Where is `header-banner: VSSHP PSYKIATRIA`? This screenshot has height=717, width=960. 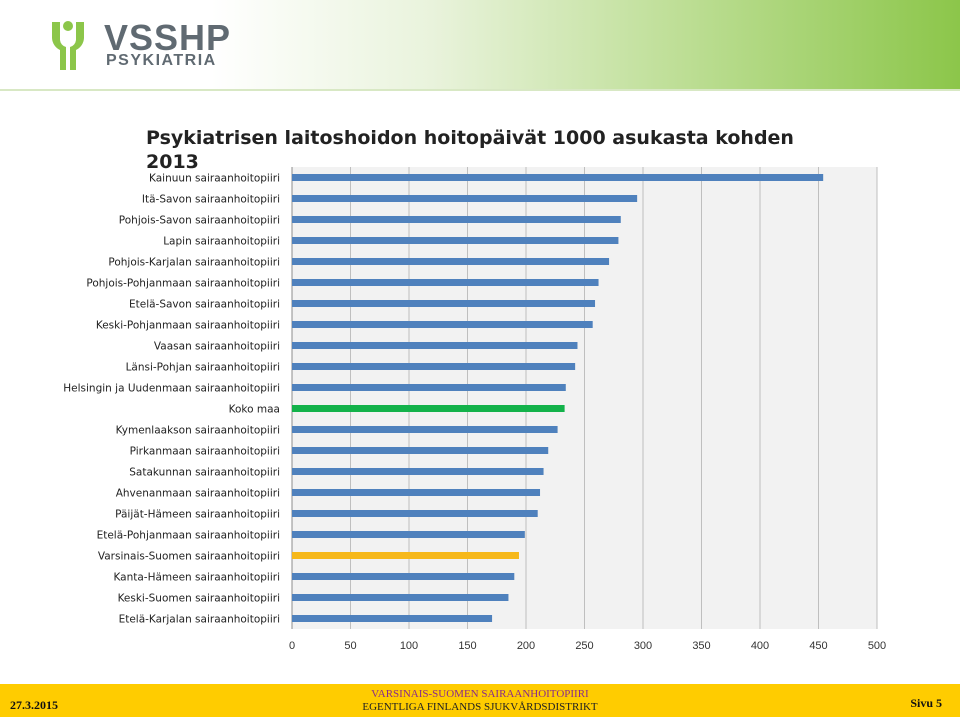 header-banner: VSSHP PSYKIATRIA is located at coordinates (480, 45).